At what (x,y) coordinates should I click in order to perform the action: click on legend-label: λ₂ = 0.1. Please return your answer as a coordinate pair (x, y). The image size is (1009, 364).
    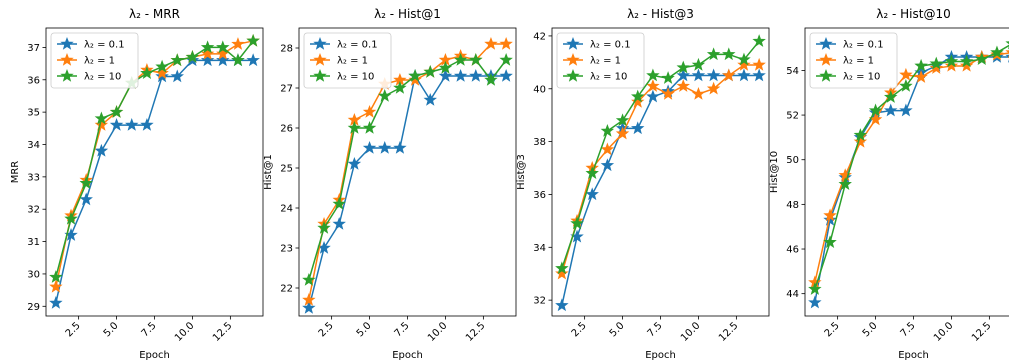
    Looking at the image, I should click on (863, 45).